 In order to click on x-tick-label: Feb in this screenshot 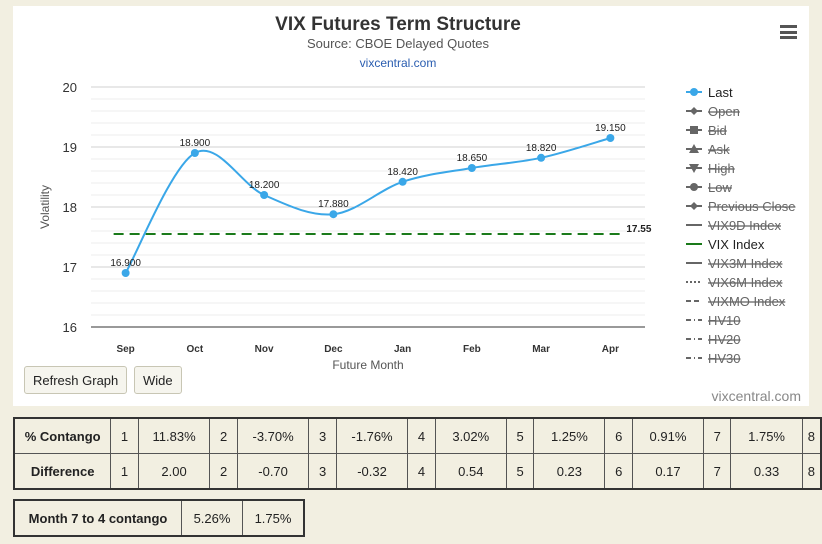, I will do `click(472, 349)`.